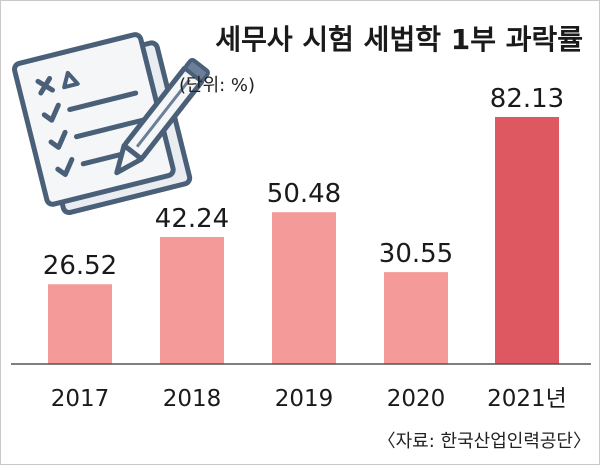  Describe the element at coordinates (304, 399) in the screenshot. I see `x-tick-label-2019: 2019` at that location.